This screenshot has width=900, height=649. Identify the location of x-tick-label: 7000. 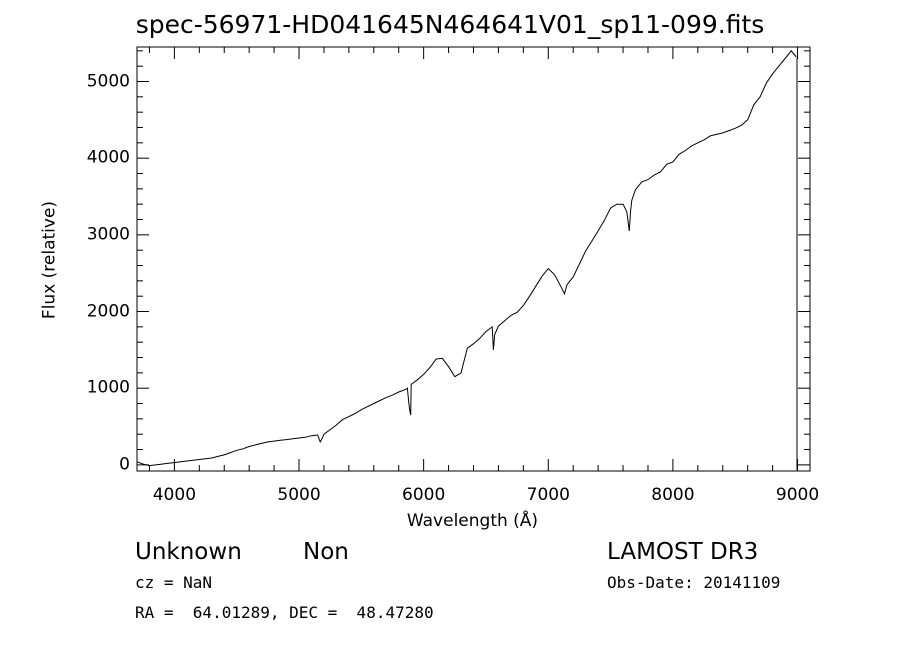
(548, 495).